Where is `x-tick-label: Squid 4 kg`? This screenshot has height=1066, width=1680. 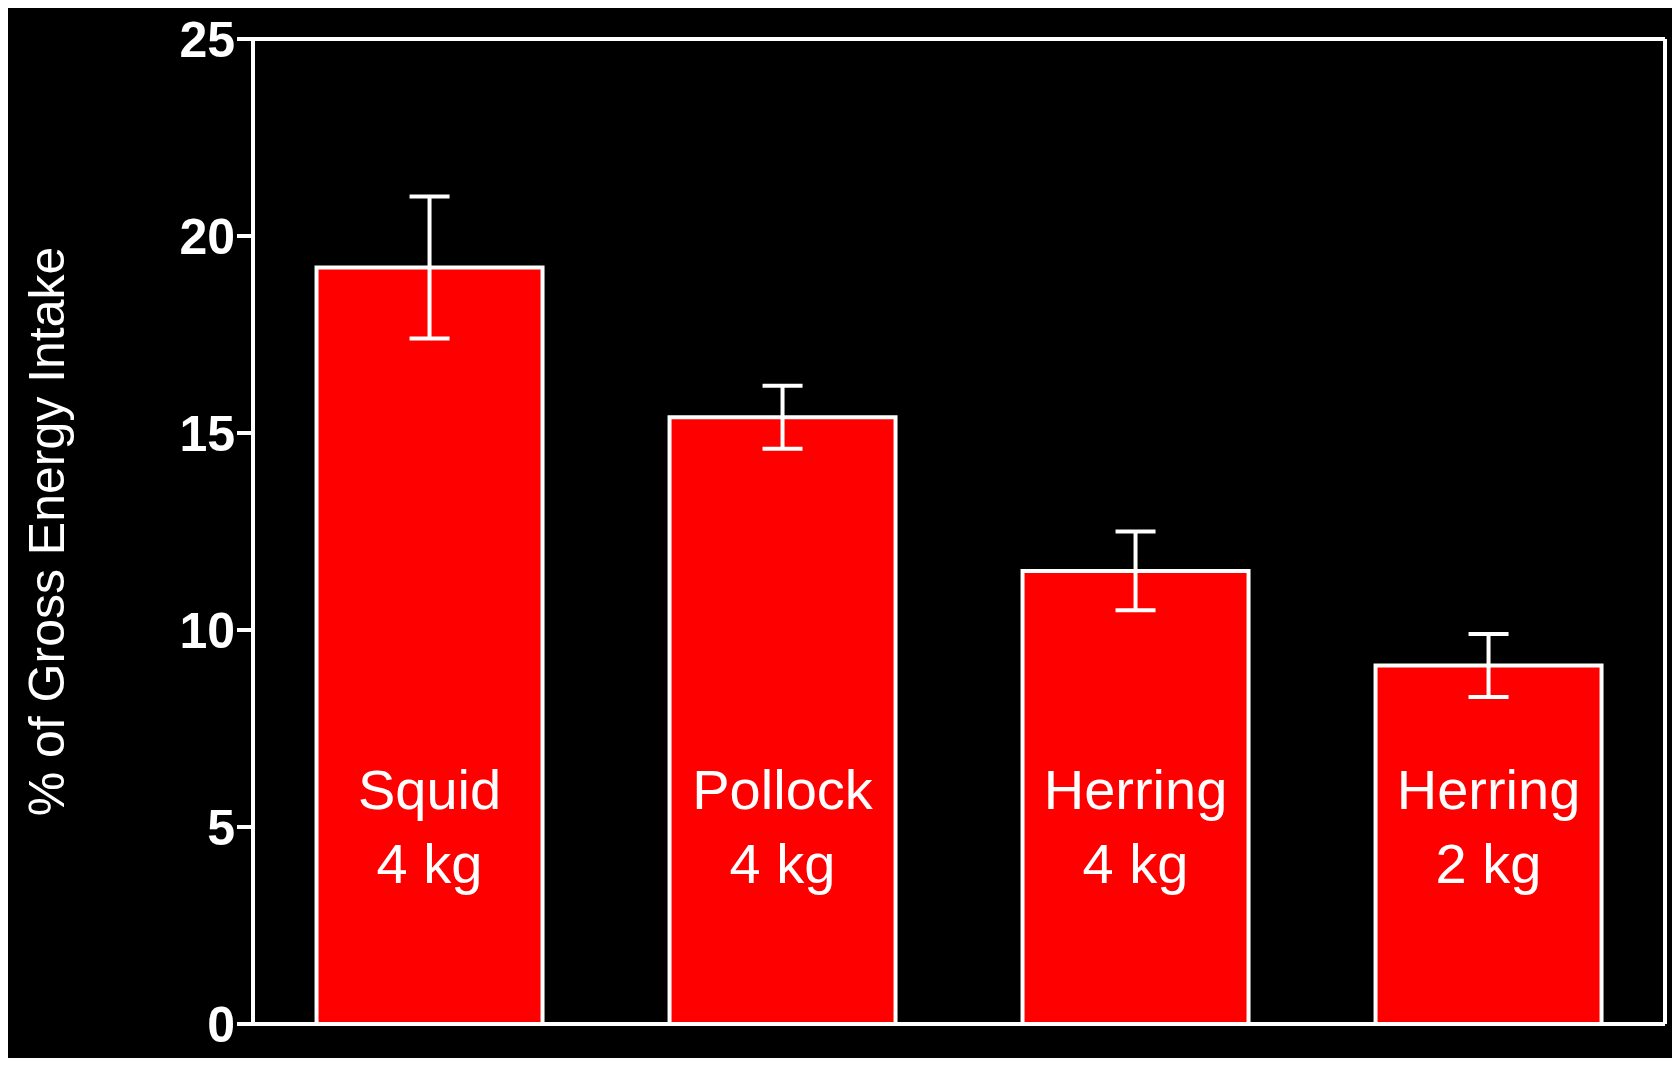
x-tick-label: Squid 4 kg is located at coordinates (429, 826).